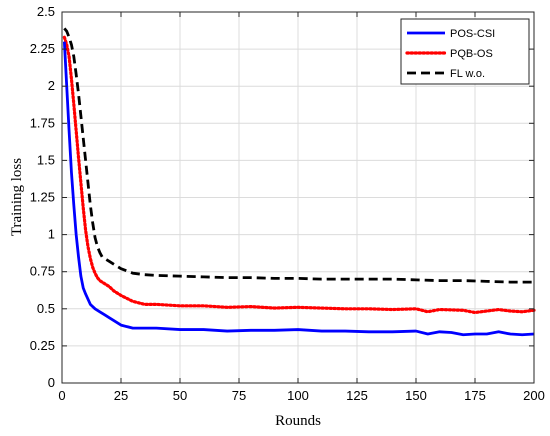  I want to click on x-tick-label: 0, so click(61, 395).